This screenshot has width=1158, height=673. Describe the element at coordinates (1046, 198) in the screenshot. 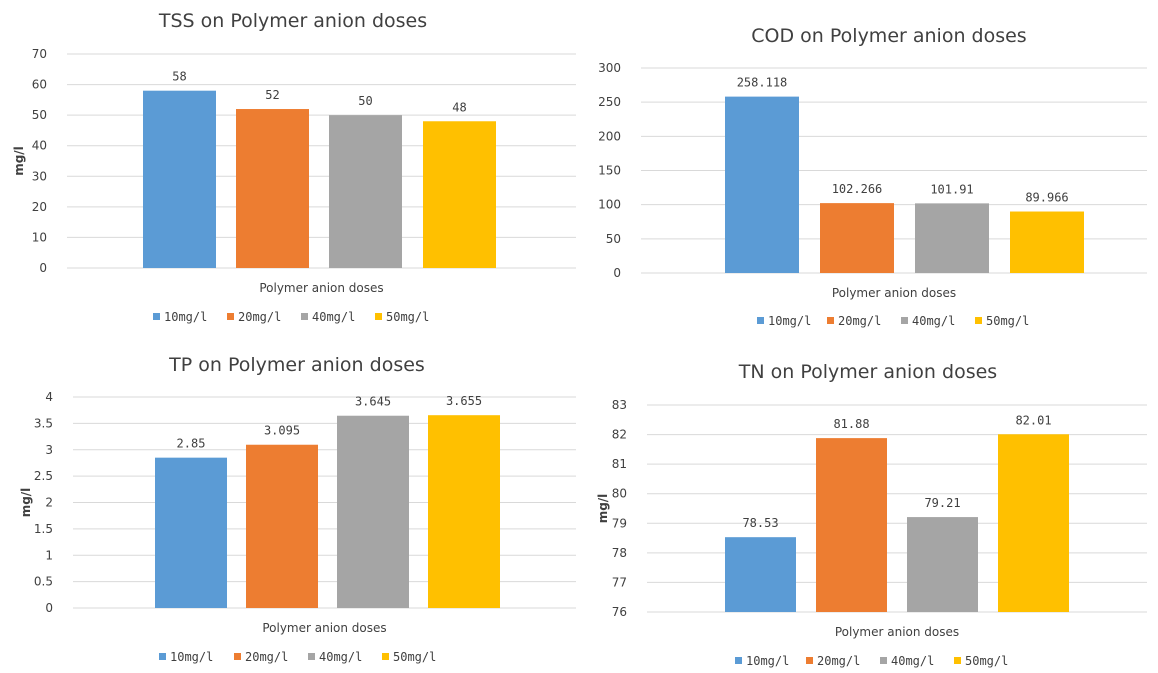

I see `chart-2-data-label: 89.966` at that location.